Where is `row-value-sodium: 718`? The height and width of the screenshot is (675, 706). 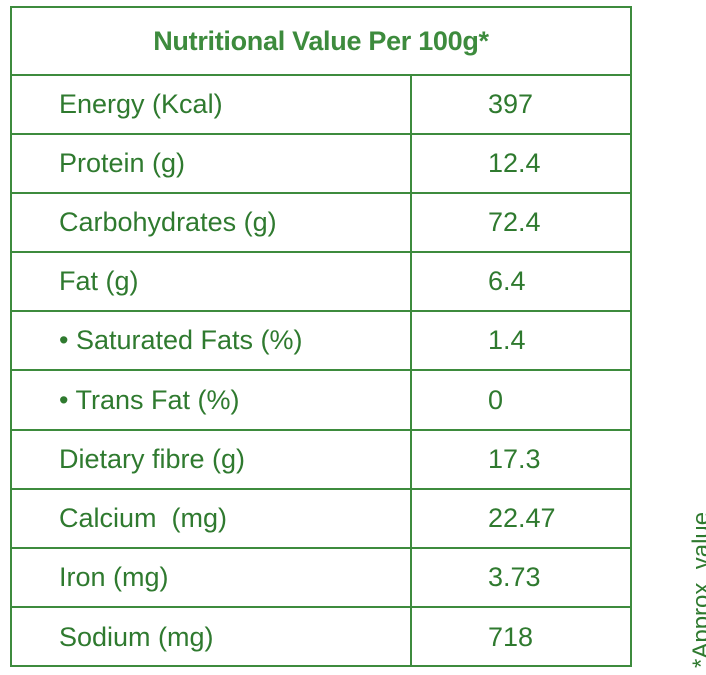
row-value-sodium: 718 is located at coordinates (511, 636).